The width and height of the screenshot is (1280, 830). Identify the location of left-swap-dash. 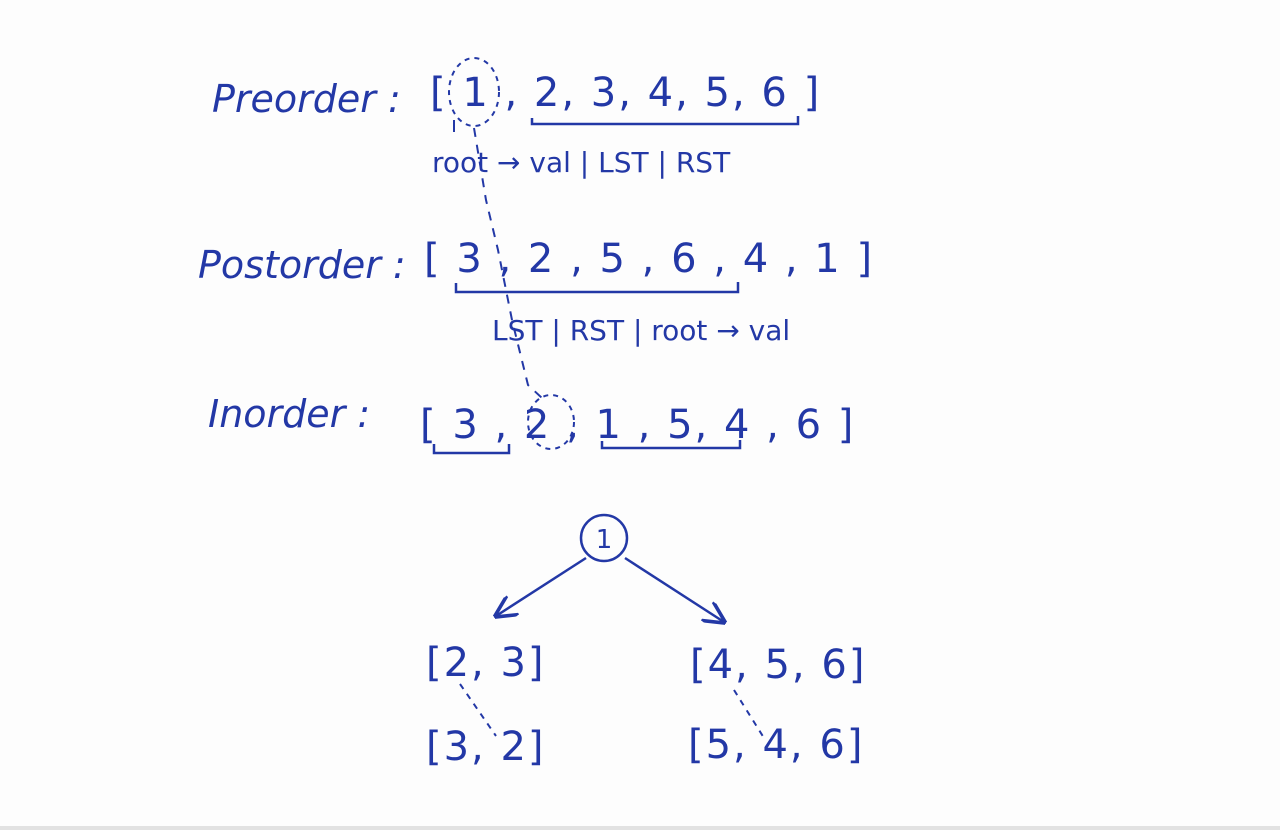
(478, 710).